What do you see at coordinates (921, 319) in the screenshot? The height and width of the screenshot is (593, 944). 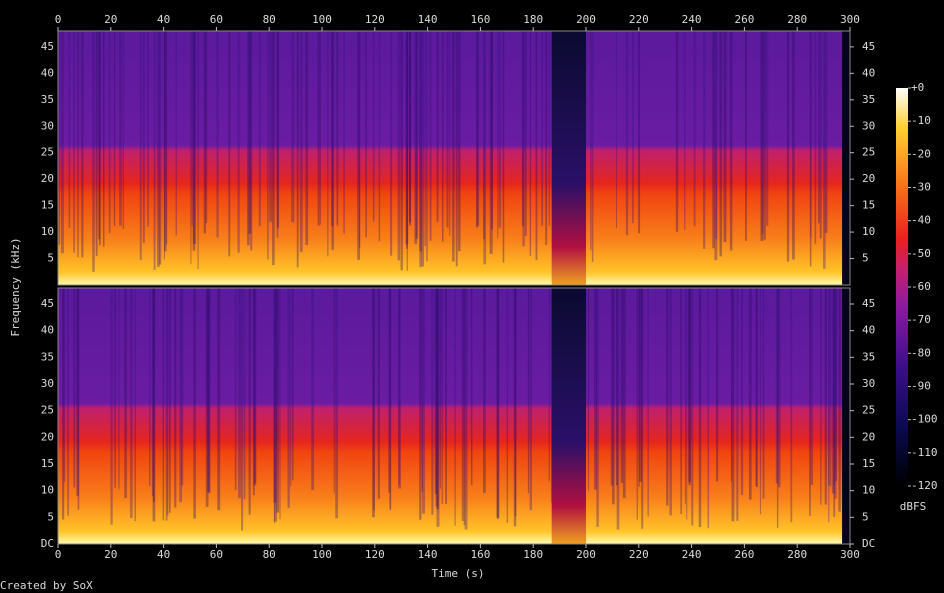 I see `colorbar-tick-label: -70` at bounding box center [921, 319].